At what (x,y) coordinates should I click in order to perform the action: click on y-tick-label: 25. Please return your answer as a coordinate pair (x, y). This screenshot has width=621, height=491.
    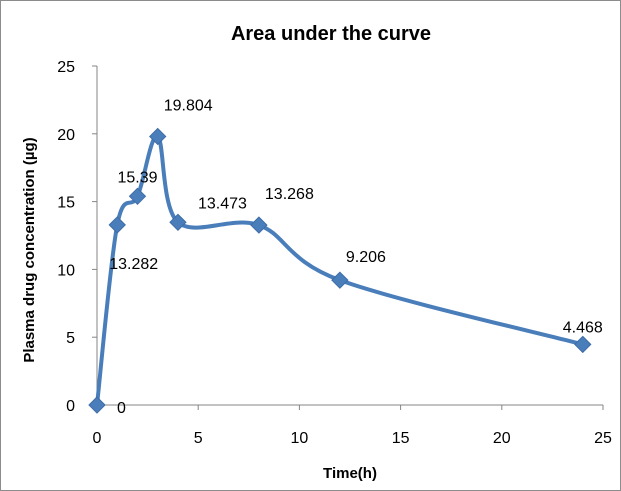
    Looking at the image, I should click on (66, 67).